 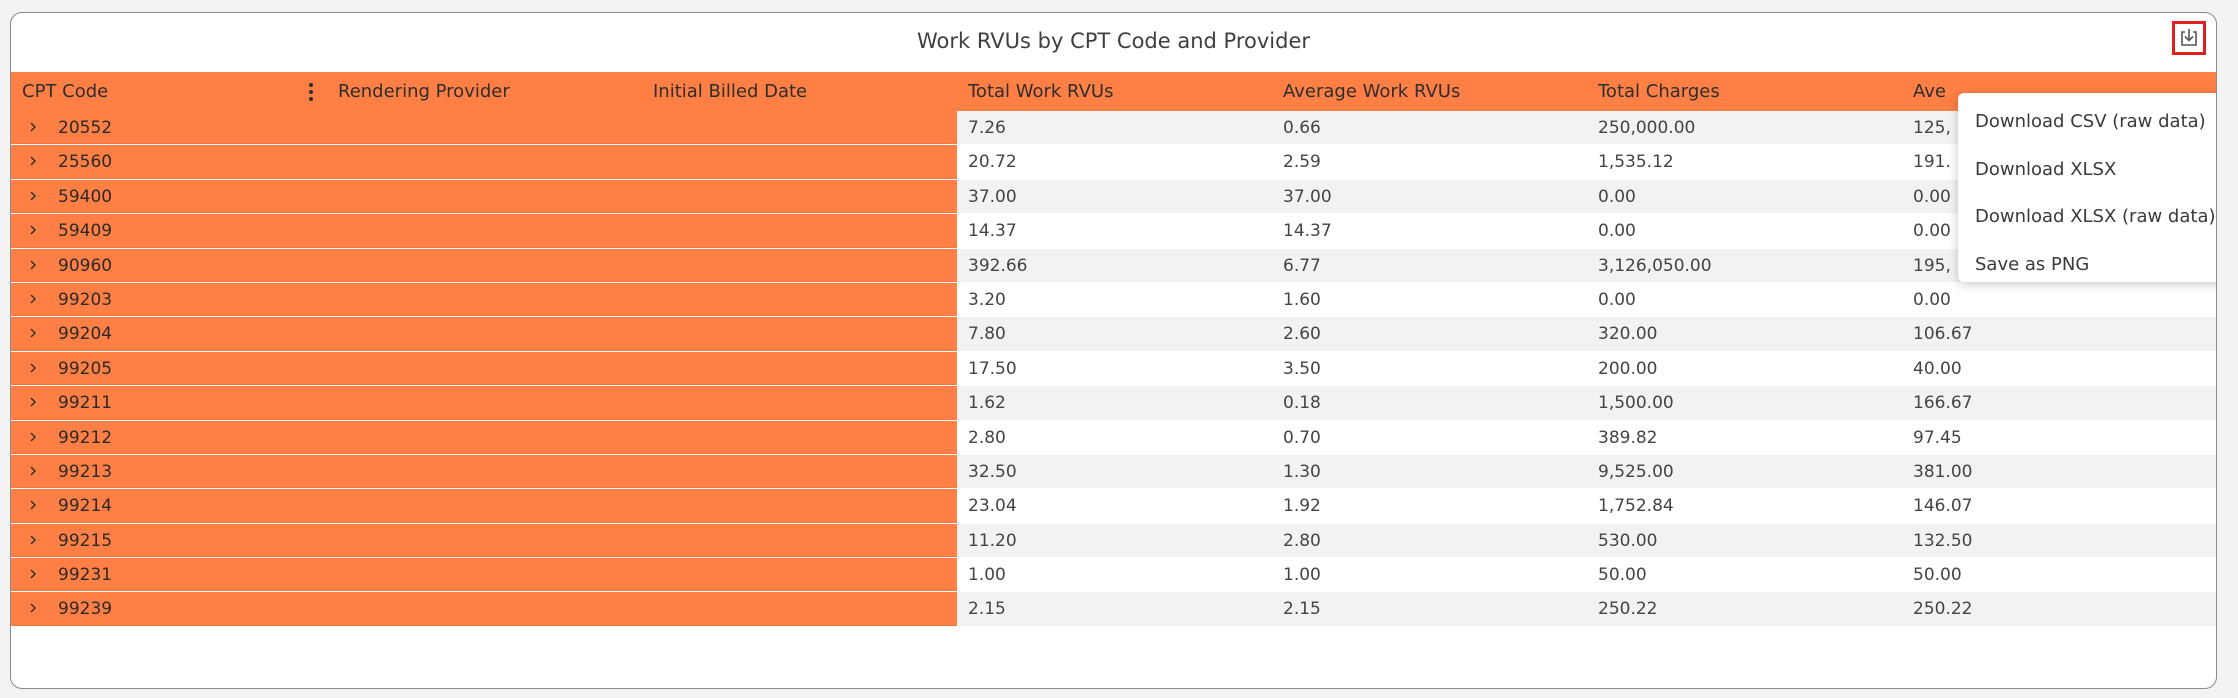 I want to click on table-row: 99214 23.04 1.92 1,752.84 146.07, so click(x=1113, y=506).